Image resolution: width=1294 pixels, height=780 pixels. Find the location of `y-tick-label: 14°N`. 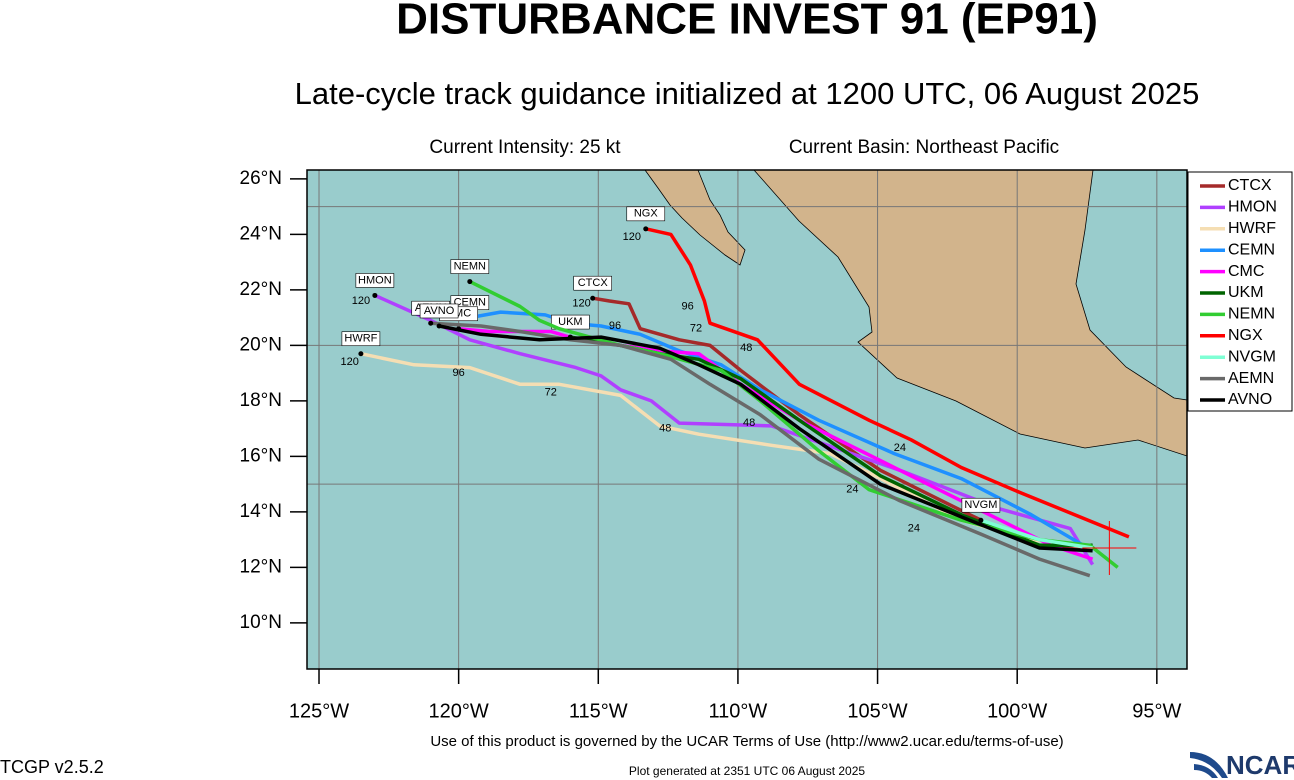

y-tick-label: 14°N is located at coordinates (261, 511).